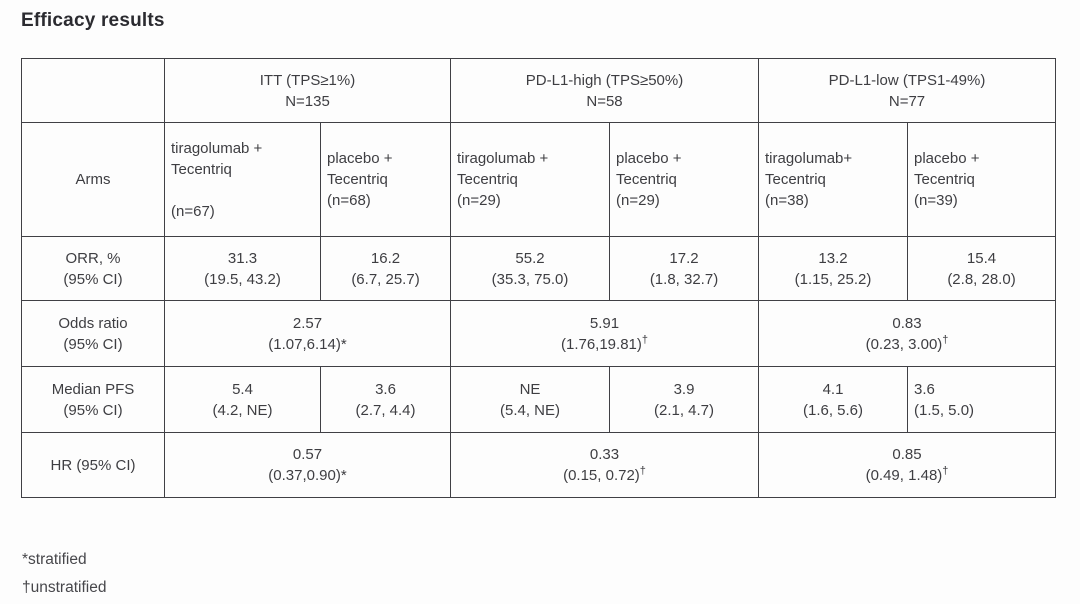 The height and width of the screenshot is (604, 1080). I want to click on orr-cell-low-placebo: 15.4 (2.8, 28.0), so click(981, 268).